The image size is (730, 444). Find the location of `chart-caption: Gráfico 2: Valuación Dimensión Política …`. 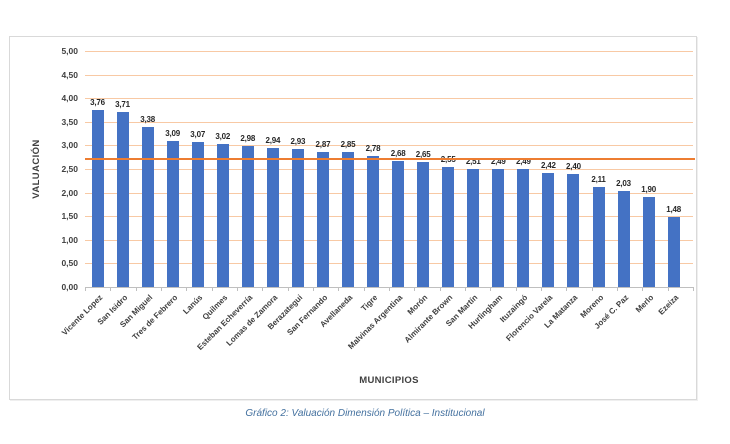

chart-caption: Gráfico 2: Valuación Dimensión Política … is located at coordinates (365, 413).